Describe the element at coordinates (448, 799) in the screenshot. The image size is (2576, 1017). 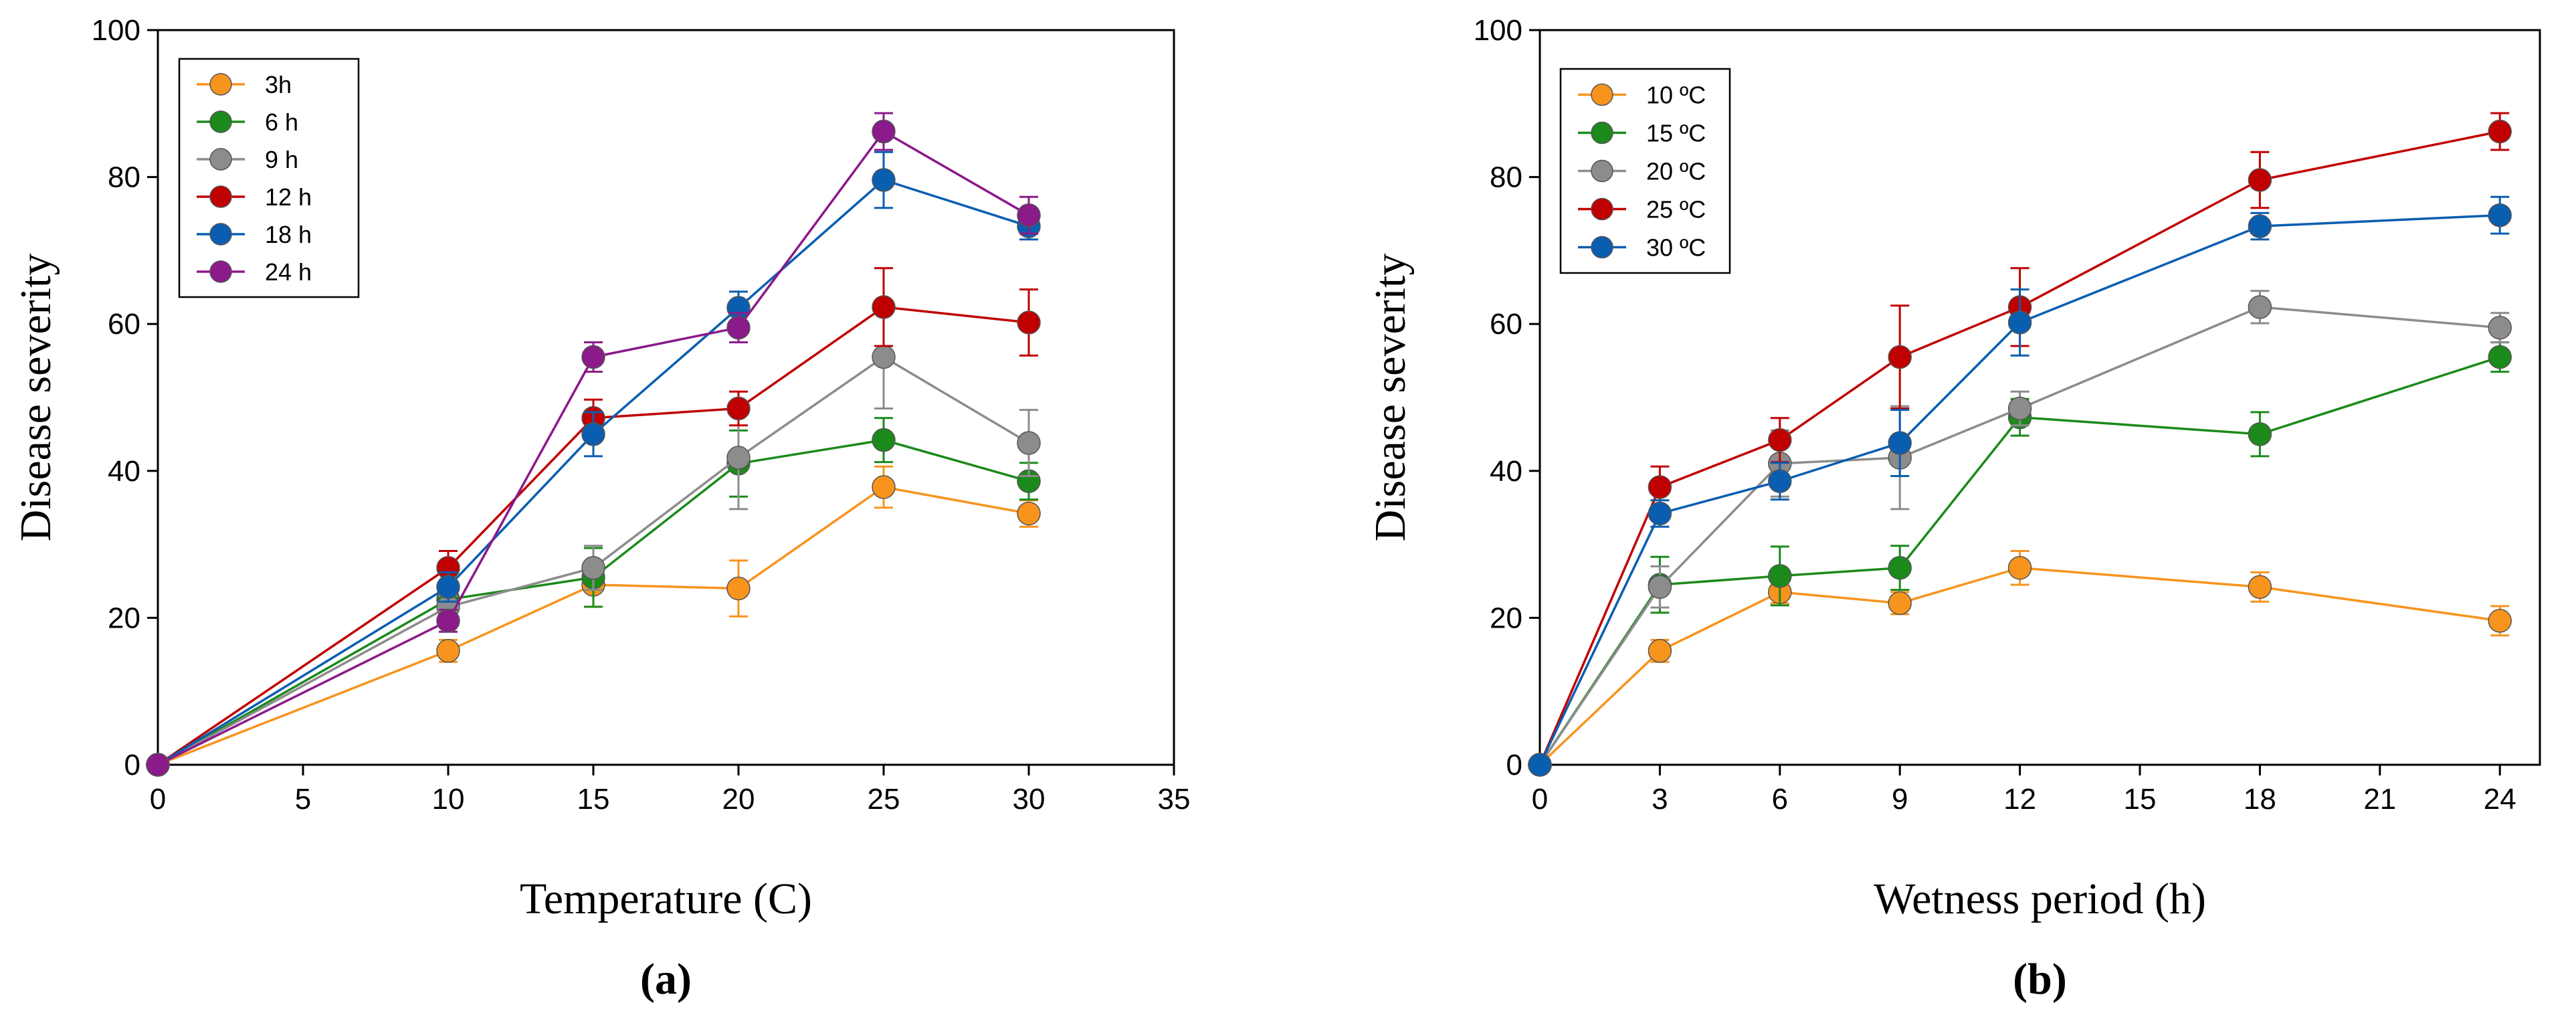
I see `chart-a-xtick-label: 10` at that location.